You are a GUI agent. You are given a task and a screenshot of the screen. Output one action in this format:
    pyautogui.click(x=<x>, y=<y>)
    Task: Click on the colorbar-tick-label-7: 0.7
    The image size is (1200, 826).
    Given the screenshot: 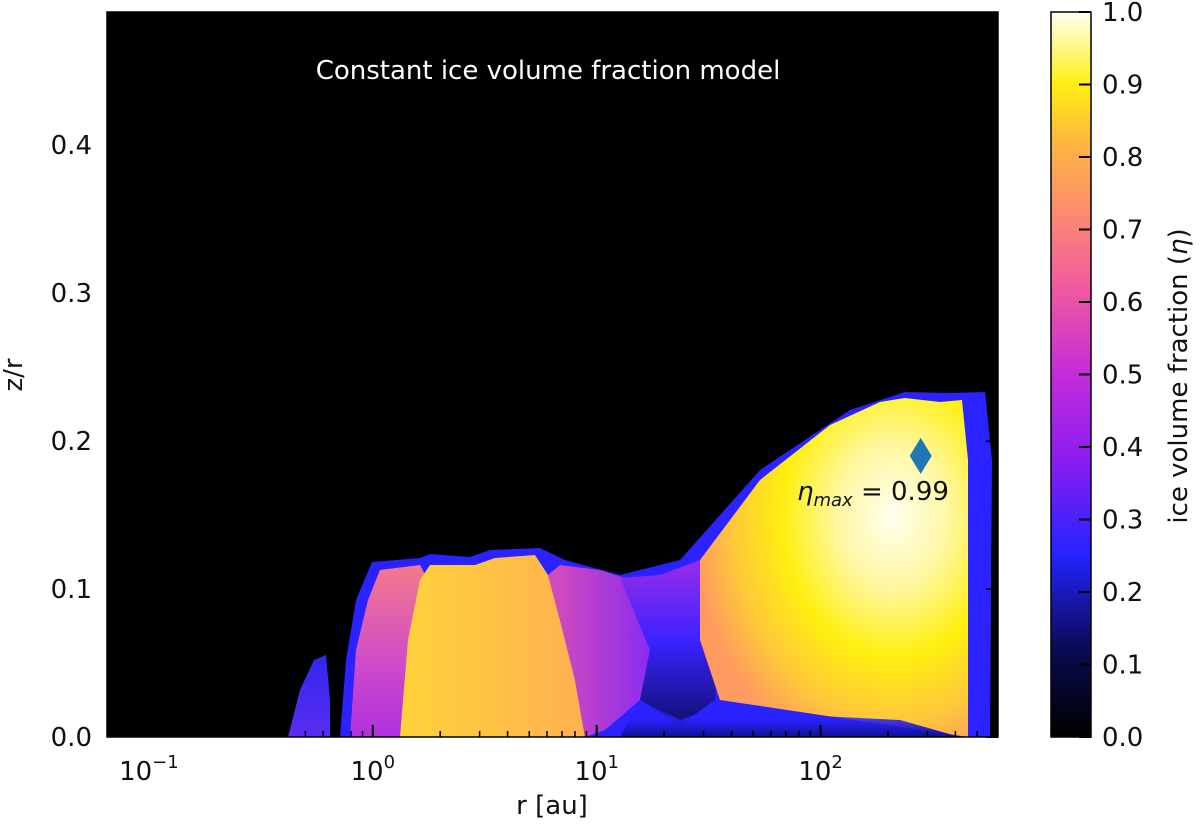 What is the action you would take?
    pyautogui.click(x=1122, y=231)
    